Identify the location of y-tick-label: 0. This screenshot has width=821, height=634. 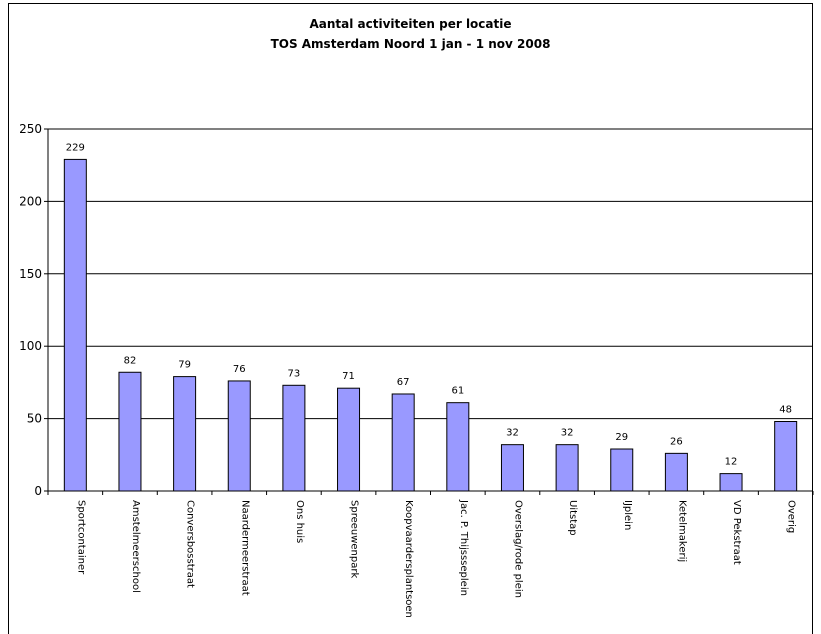
(38, 491).